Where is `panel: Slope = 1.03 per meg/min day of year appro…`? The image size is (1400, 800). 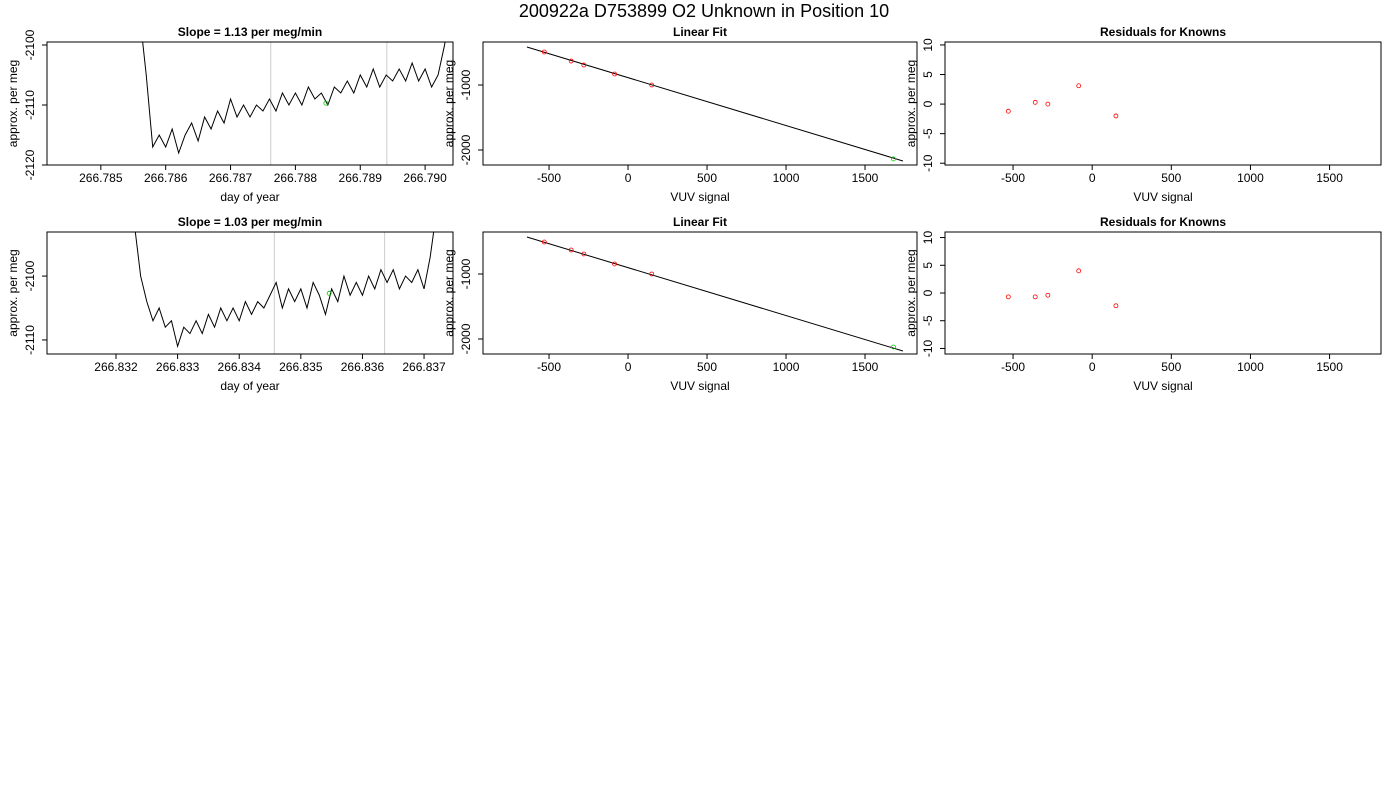 panel: Slope = 1.03 per meg/min day of year appro… is located at coordinates (230, 304).